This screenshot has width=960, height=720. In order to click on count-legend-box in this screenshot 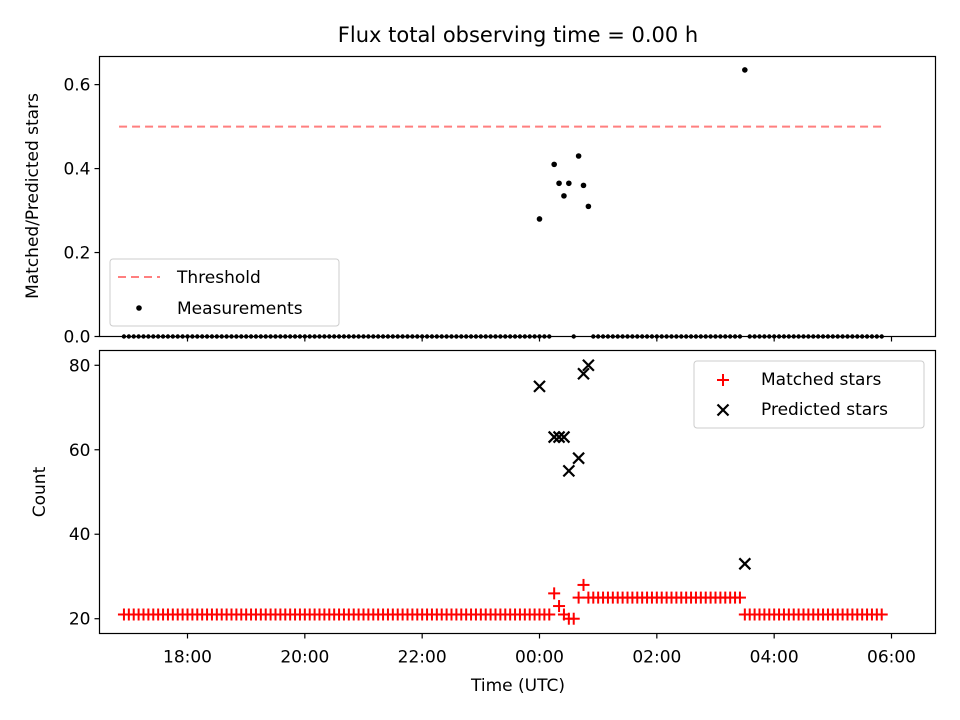, I will do `click(809, 394)`.